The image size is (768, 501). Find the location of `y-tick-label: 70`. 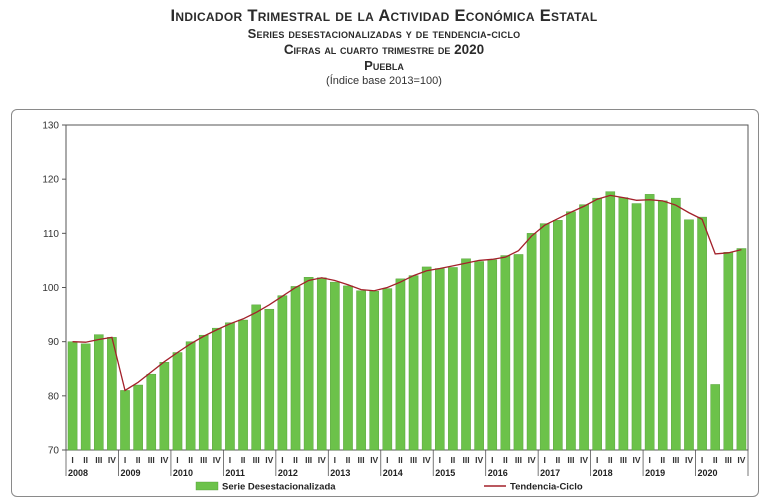

y-tick-label: 70 is located at coordinates (54, 451).